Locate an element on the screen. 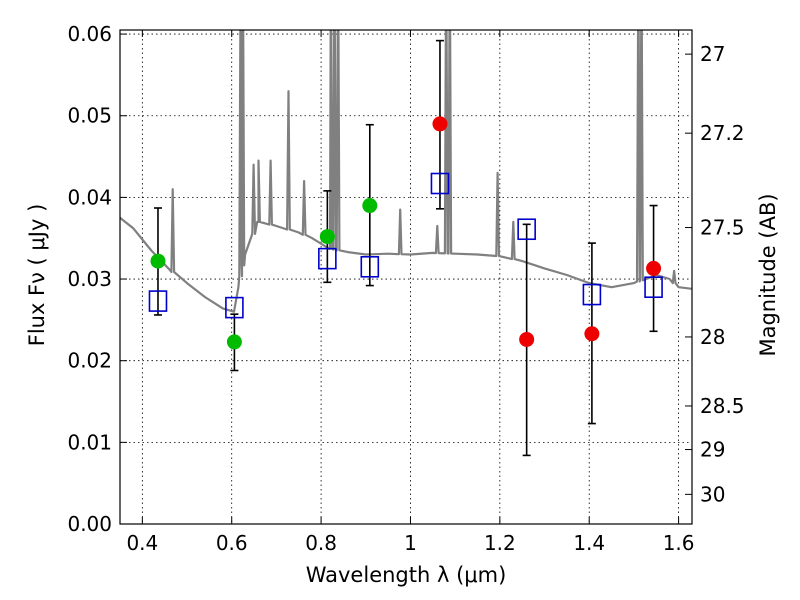 The image size is (800, 600). magnitude-tick-label: 27.5 is located at coordinates (722, 228).